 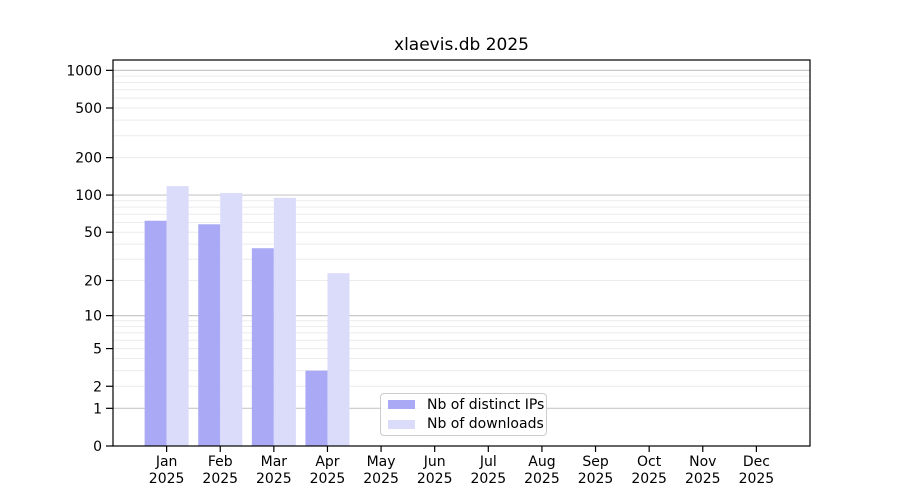 I want to click on y-tick-label: 10, so click(x=93, y=317).